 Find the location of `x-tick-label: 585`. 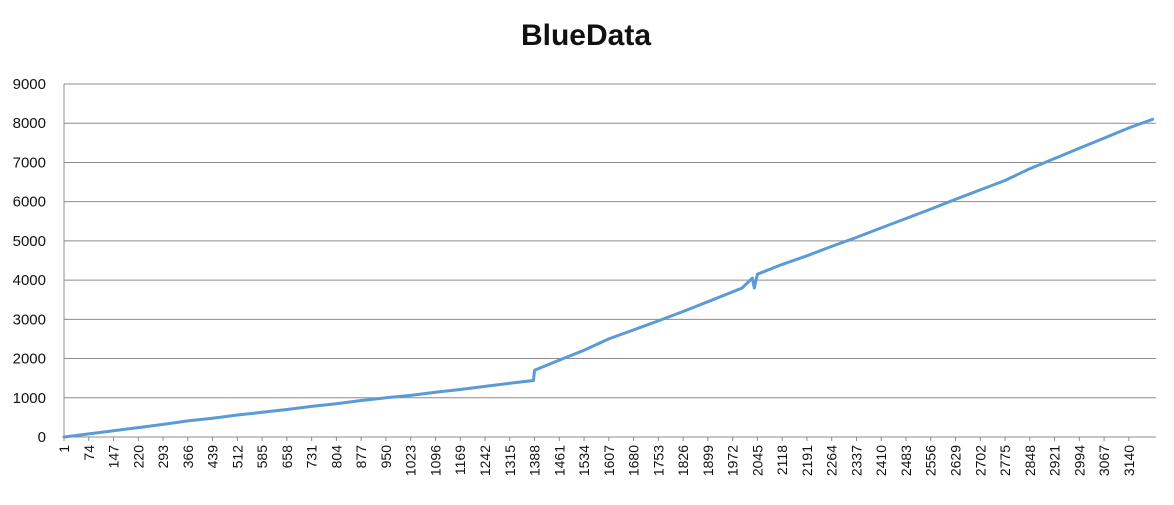

x-tick-label: 585 is located at coordinates (262, 457).